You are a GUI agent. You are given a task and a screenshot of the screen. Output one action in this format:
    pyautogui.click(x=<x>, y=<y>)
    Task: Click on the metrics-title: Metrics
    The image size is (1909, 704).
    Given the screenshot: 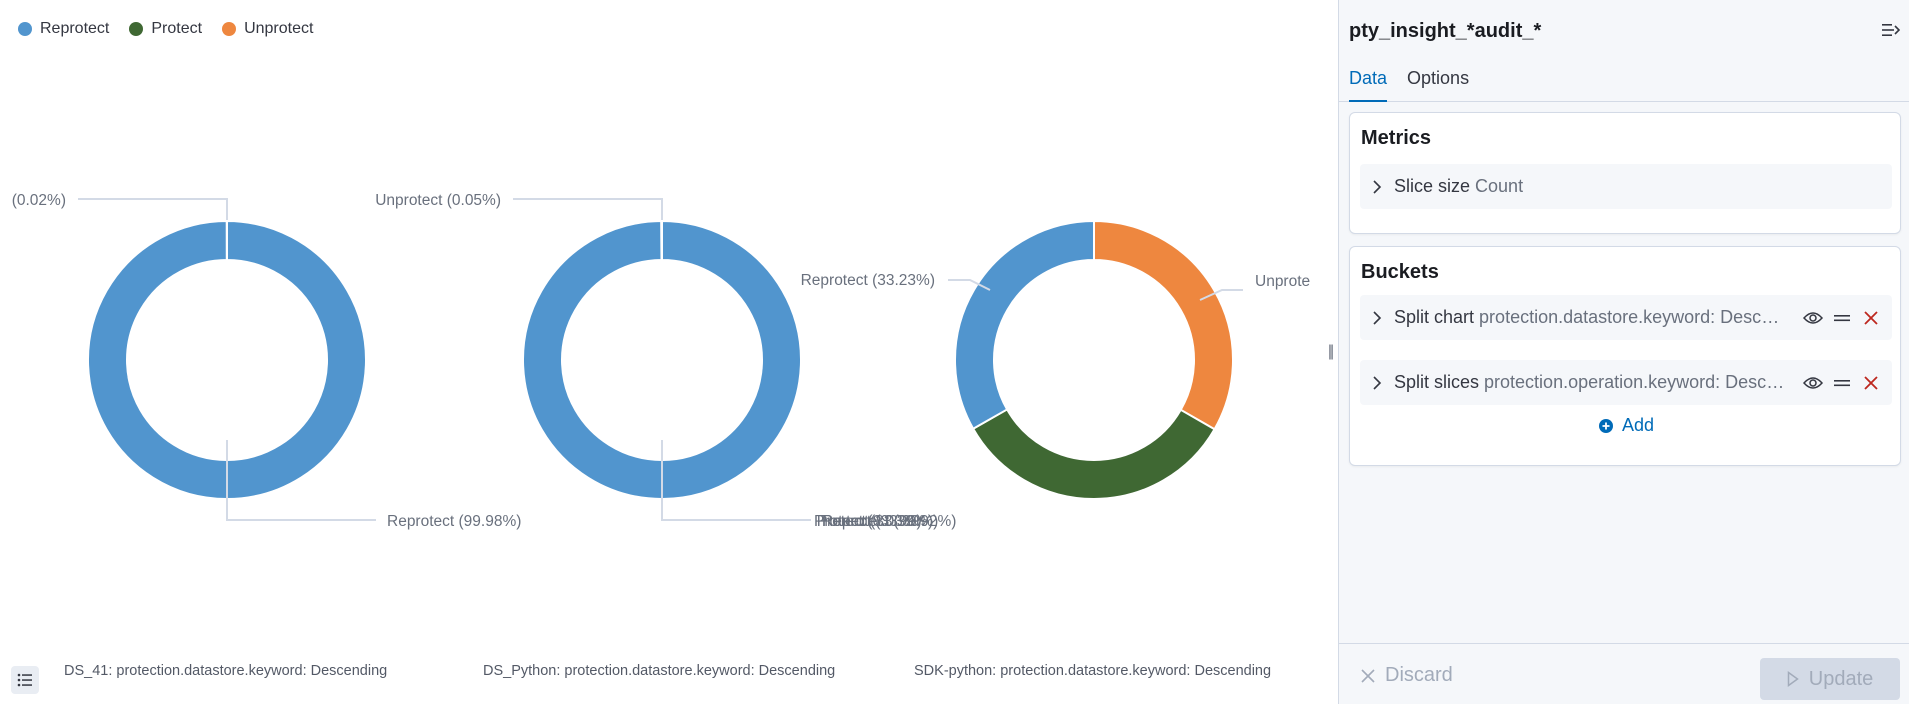 What is the action you would take?
    pyautogui.click(x=1396, y=138)
    